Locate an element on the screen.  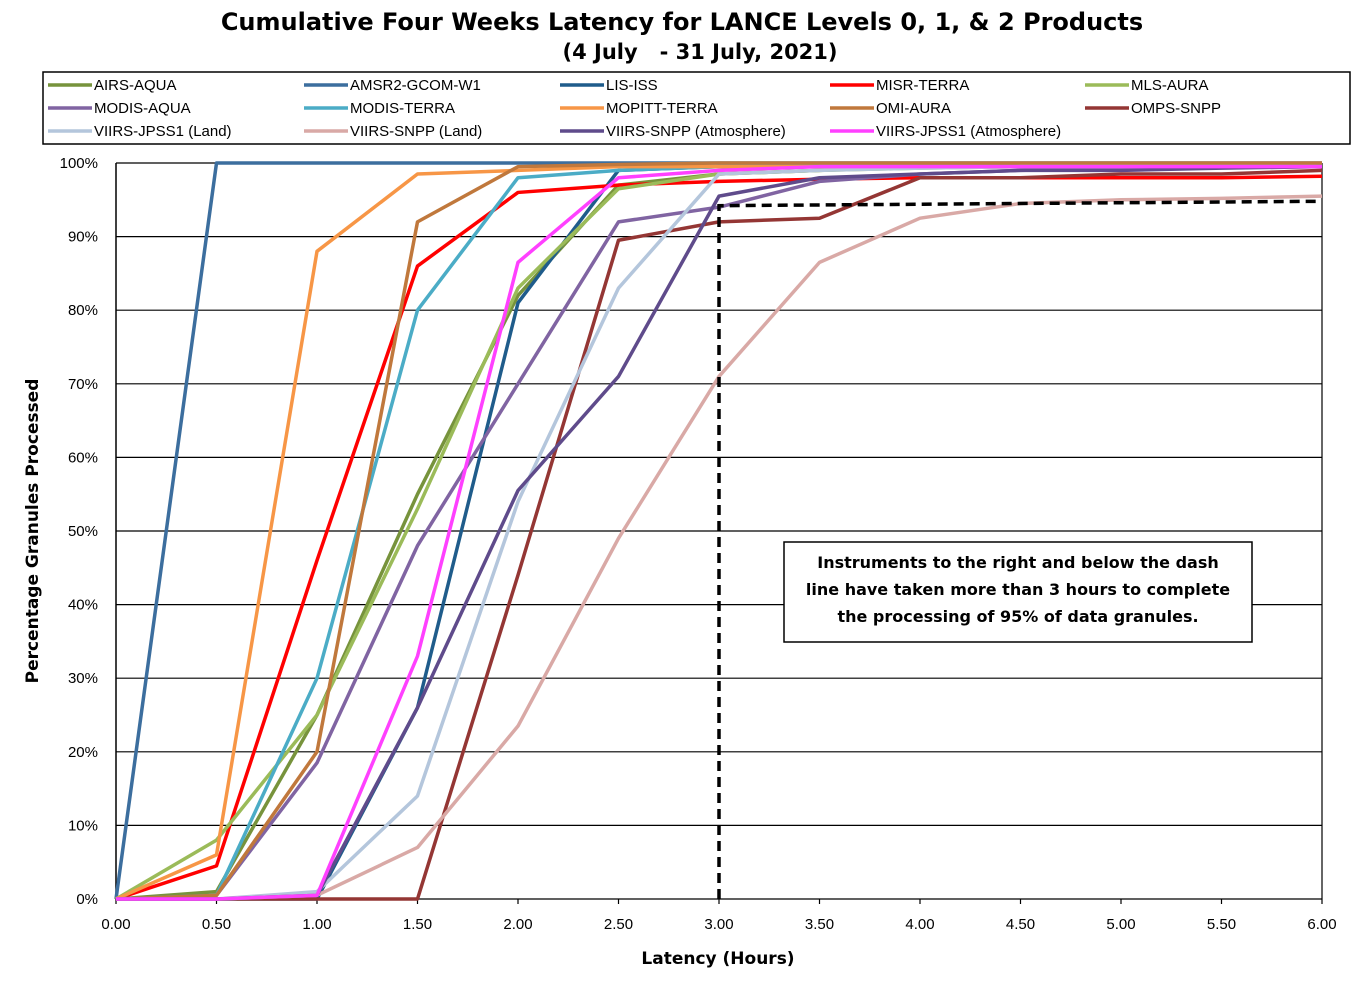
y-tick-label: 100% is located at coordinates (79, 163).